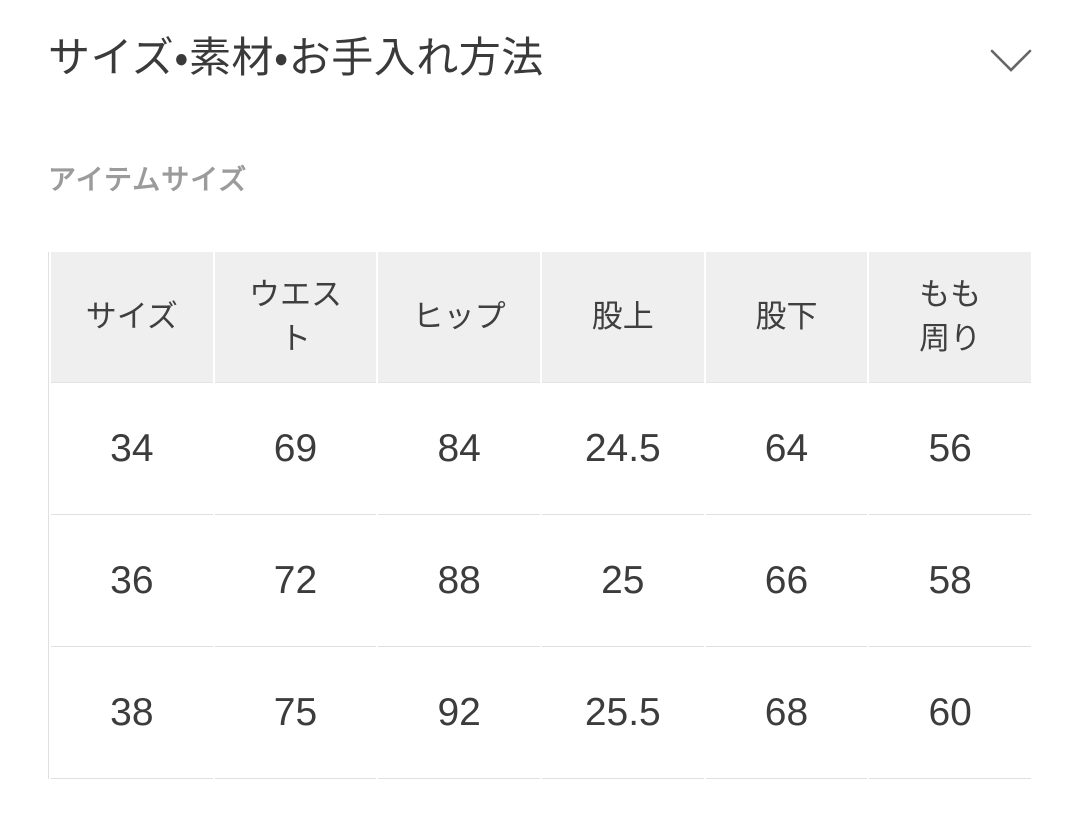 This screenshot has height=840, width=1080. Describe the element at coordinates (786, 449) in the screenshot. I see `inseam-value: 64` at that location.